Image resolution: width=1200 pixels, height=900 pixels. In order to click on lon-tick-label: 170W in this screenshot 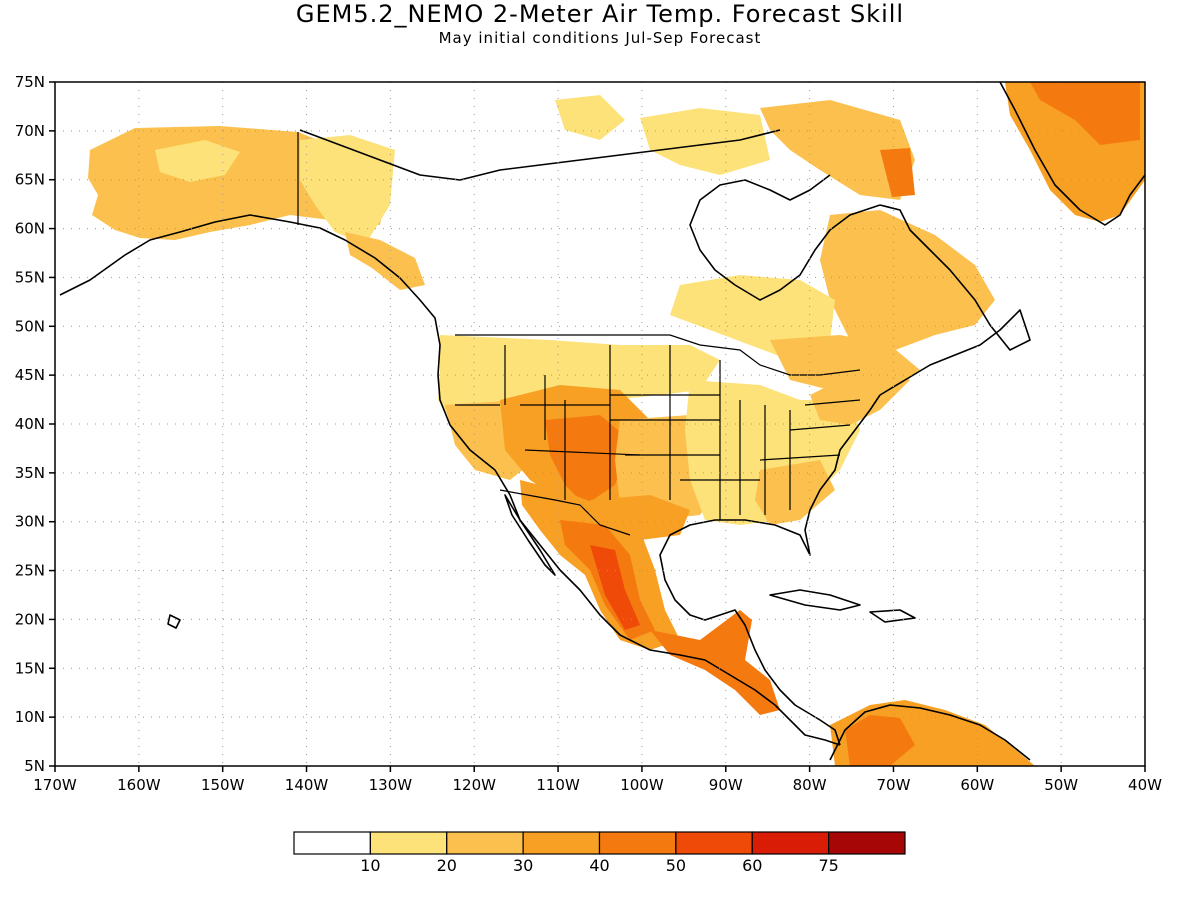, I will do `click(55, 785)`.